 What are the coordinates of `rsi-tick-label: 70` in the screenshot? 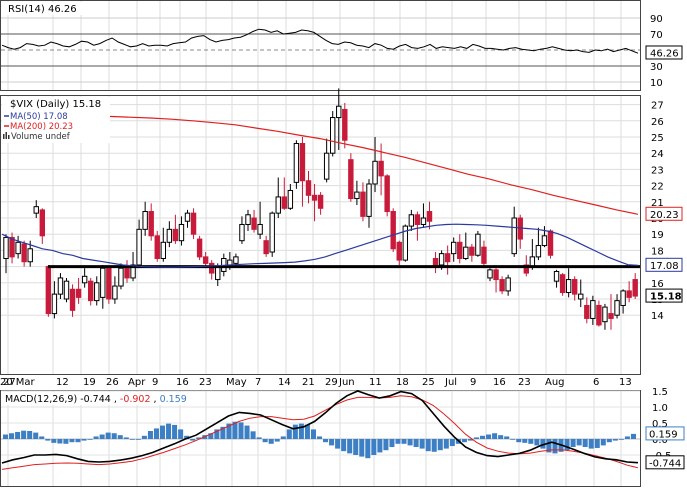 It's located at (656, 35).